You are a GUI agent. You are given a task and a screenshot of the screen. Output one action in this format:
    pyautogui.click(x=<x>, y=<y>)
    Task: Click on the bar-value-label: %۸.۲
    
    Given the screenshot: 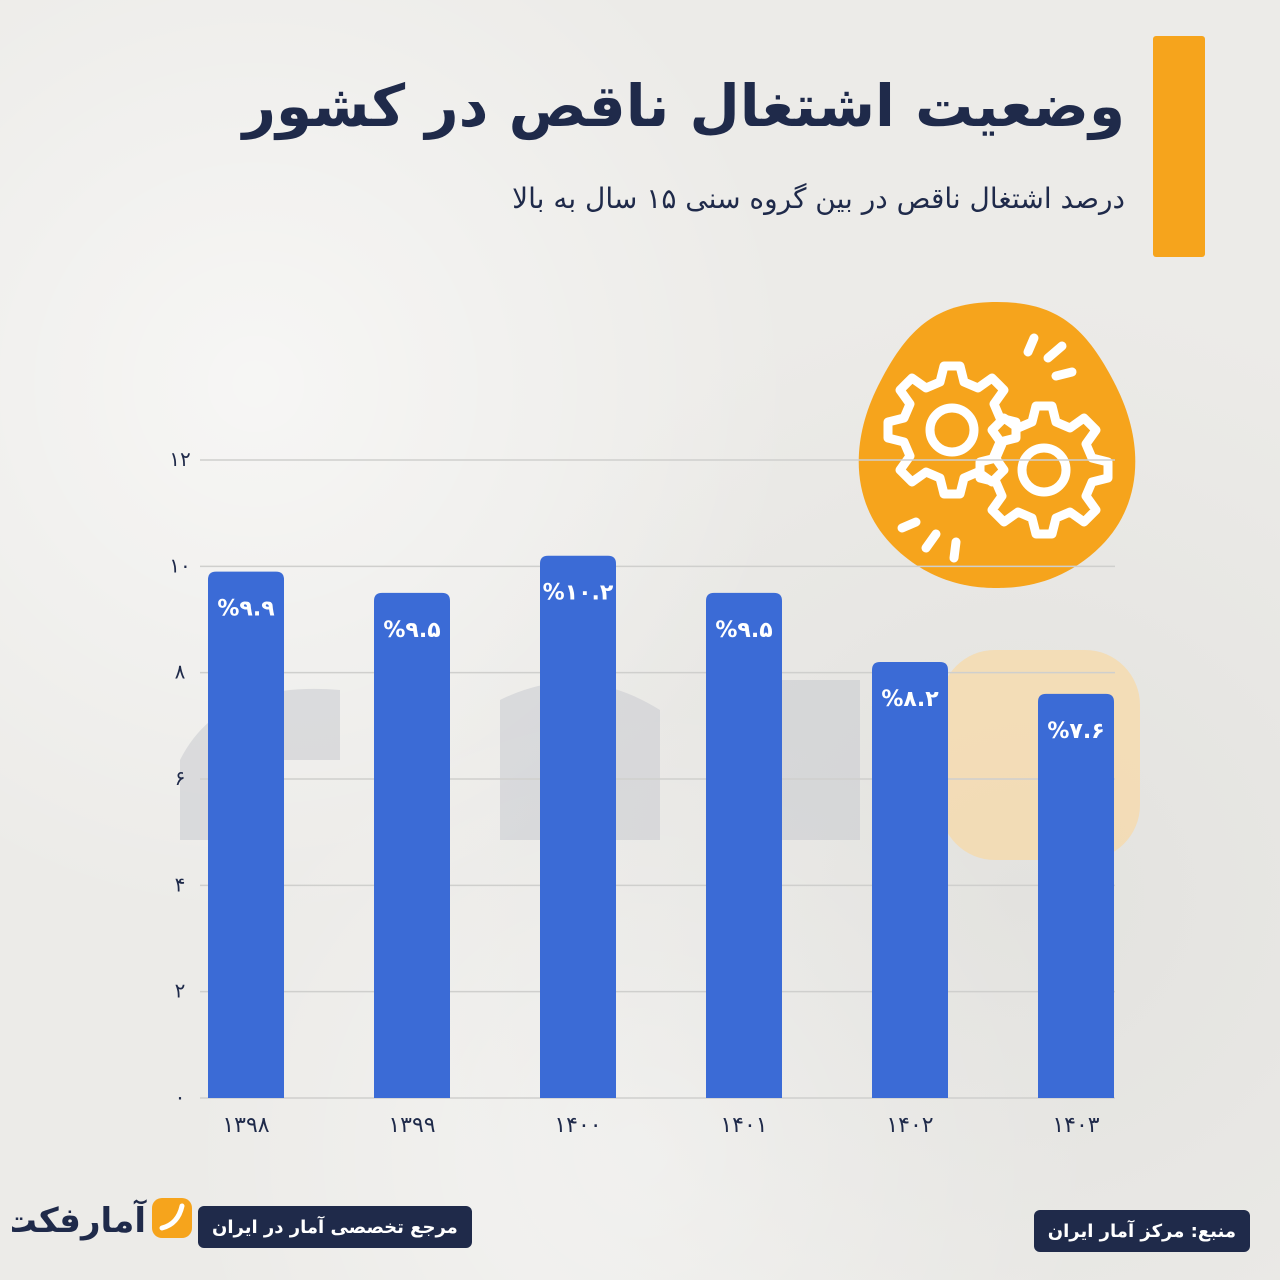 What is the action you would take?
    pyautogui.click(x=910, y=699)
    